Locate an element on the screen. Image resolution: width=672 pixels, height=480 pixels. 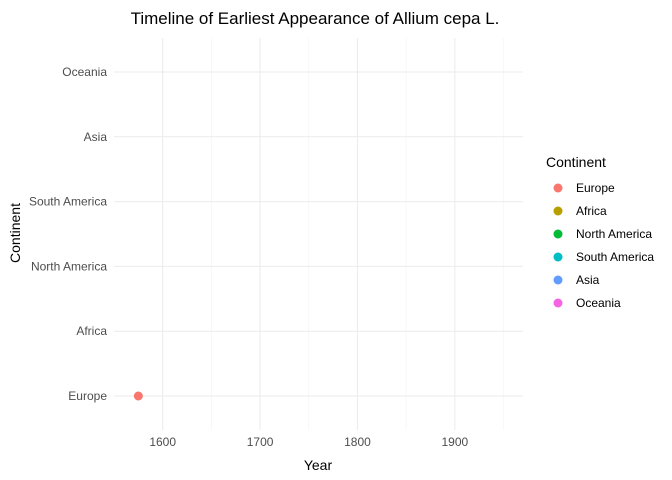
legend-label: Europe is located at coordinates (595, 188).